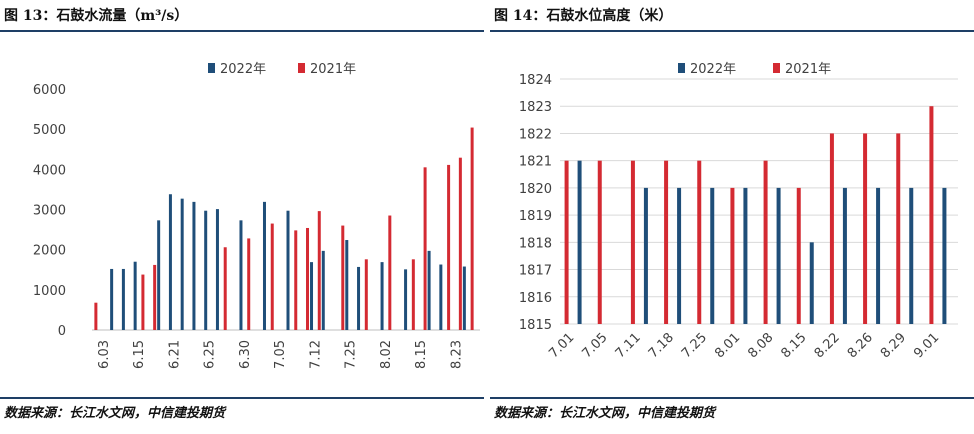 This screenshot has height=434, width=974. Describe the element at coordinates (535, 134) in the screenshot. I see `y-tick-label: 1822` at that location.